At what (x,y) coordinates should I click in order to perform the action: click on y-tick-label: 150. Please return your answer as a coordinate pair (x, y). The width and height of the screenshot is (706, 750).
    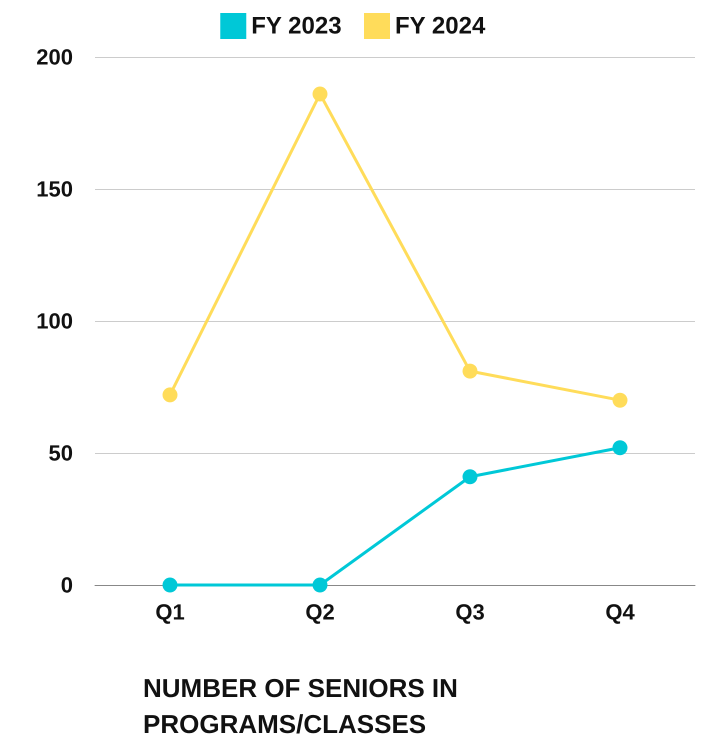
    Looking at the image, I should click on (54, 189).